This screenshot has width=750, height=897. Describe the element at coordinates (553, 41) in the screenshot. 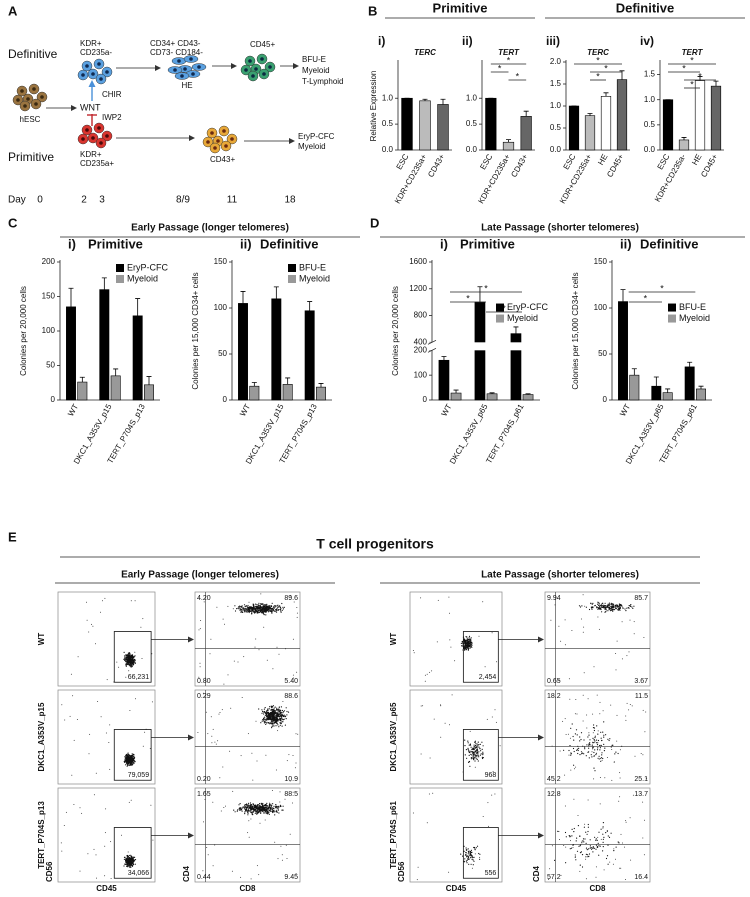

I see `chart-label: iii)` at that location.